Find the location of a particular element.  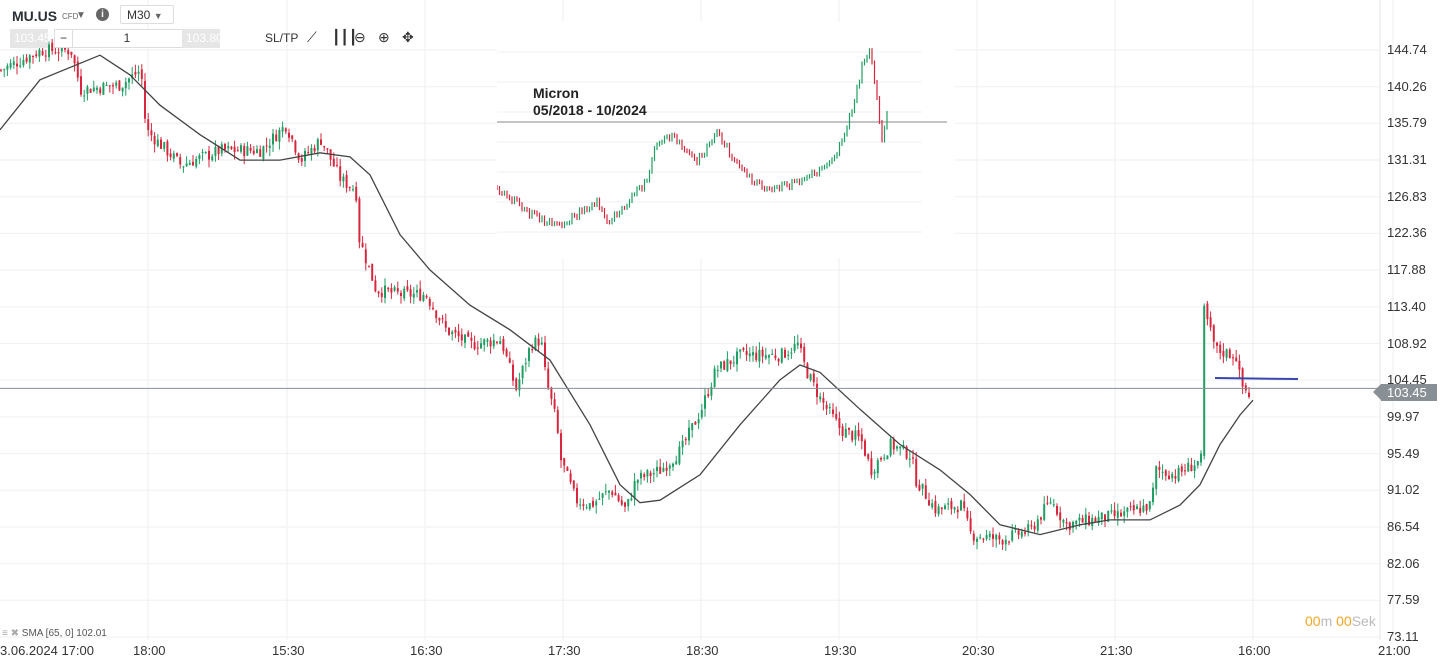

quantity-minus-button: − is located at coordinates (64, 38).